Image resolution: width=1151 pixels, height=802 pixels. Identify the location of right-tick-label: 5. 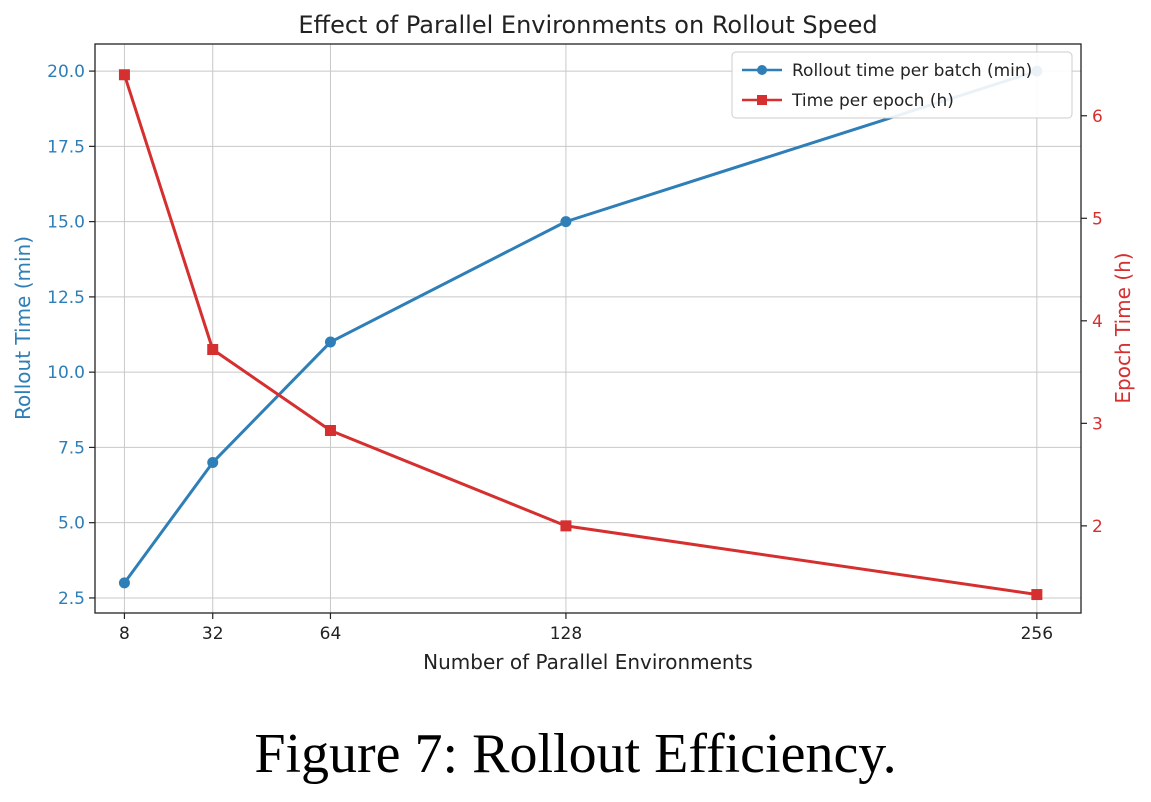
(1097, 219).